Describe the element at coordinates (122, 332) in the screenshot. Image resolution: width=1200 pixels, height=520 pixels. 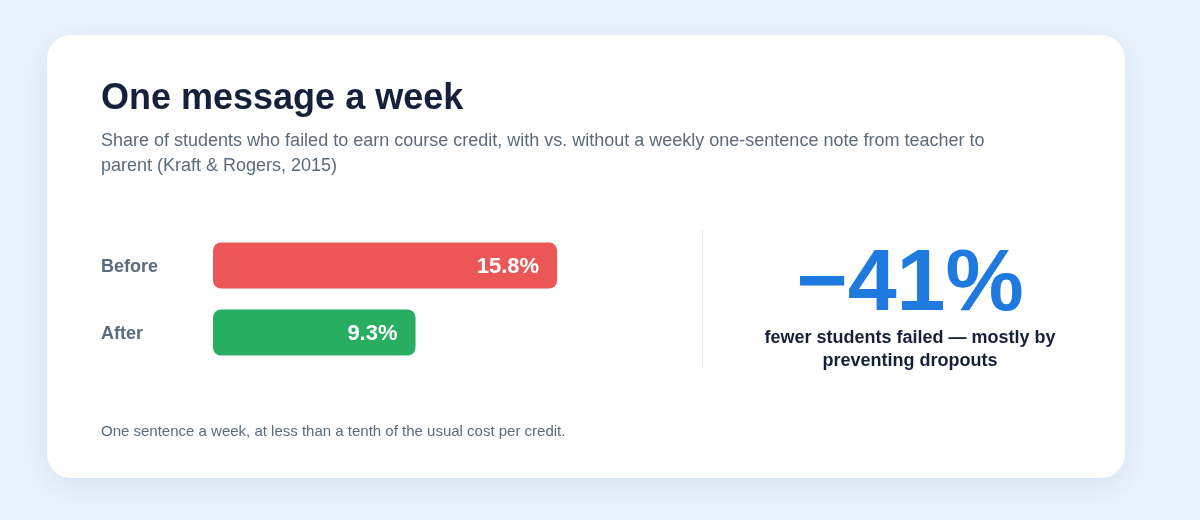
I see `y-tick-label: After` at that location.